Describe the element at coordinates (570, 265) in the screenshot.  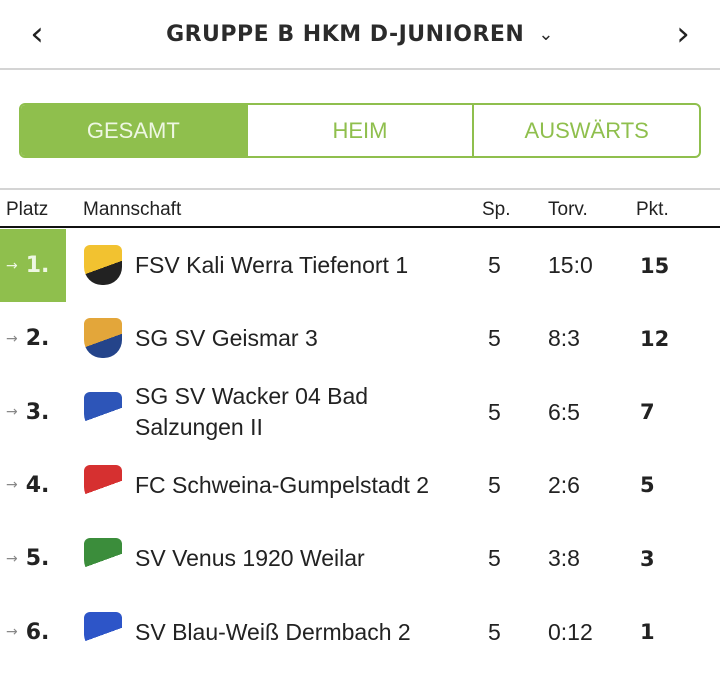
I see `goal-ratio: 15:0` at that location.